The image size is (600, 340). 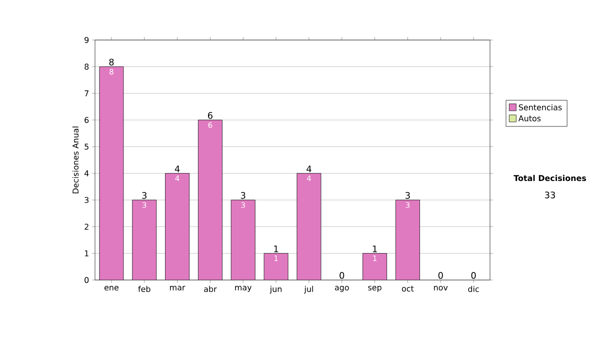 I want to click on text: 33, so click(x=549, y=195).